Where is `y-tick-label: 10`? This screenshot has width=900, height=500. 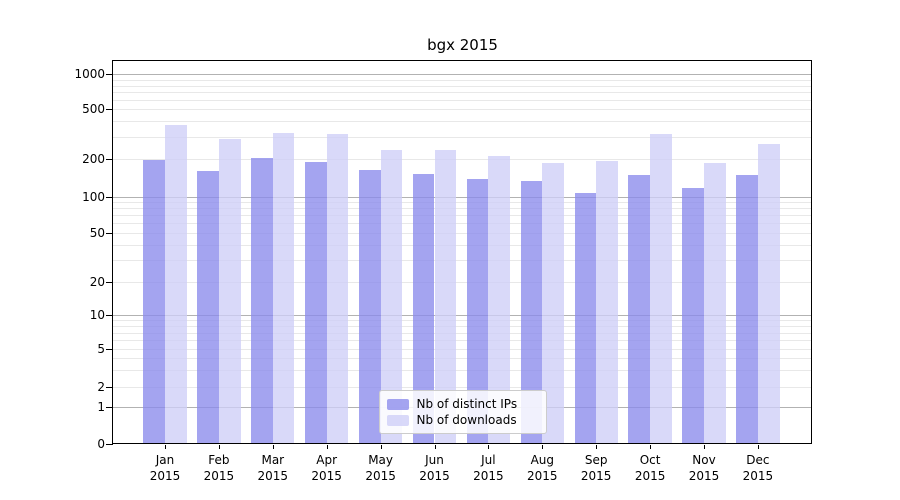
y-tick-label: 10 is located at coordinates (97, 315).